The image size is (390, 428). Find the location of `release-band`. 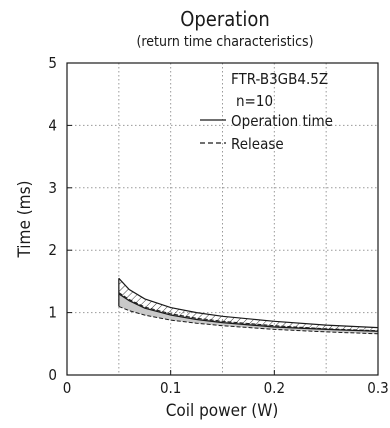

release-band is located at coordinates (248, 313).